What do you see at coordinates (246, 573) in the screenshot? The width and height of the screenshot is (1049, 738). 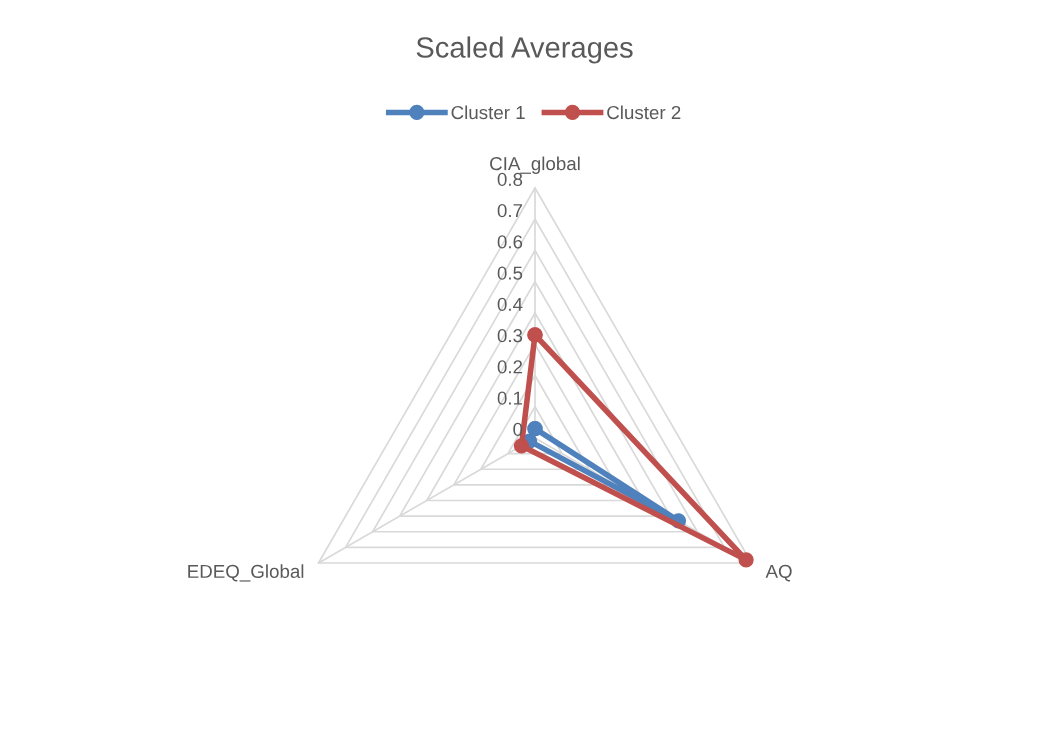 I see `spoke-label: EDEQ_Global` at bounding box center [246, 573].